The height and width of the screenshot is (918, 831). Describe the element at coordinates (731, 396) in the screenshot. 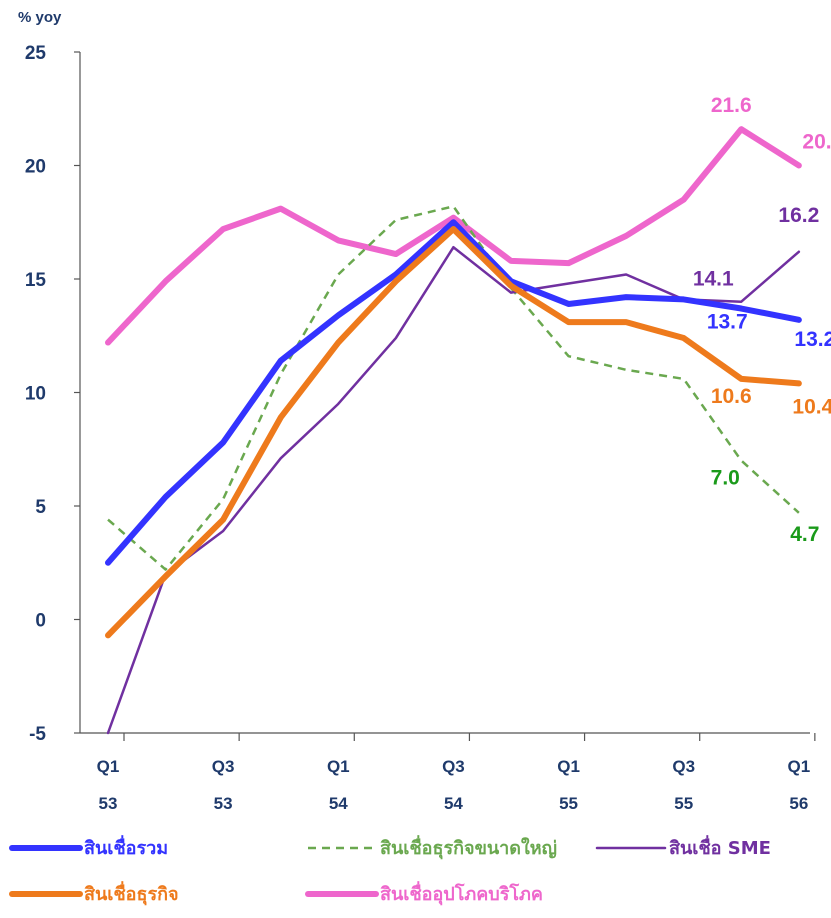

I see `data-label: 10.6` at that location.